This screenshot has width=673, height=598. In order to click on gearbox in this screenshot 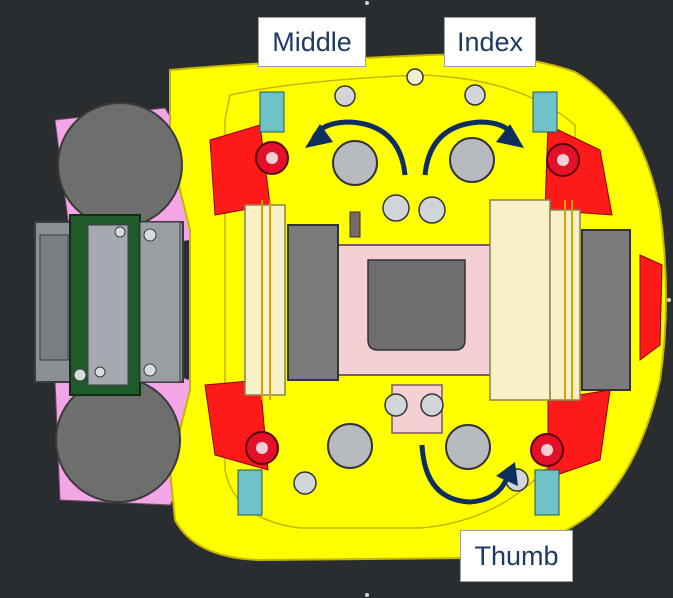, I will do `click(109, 305)`.